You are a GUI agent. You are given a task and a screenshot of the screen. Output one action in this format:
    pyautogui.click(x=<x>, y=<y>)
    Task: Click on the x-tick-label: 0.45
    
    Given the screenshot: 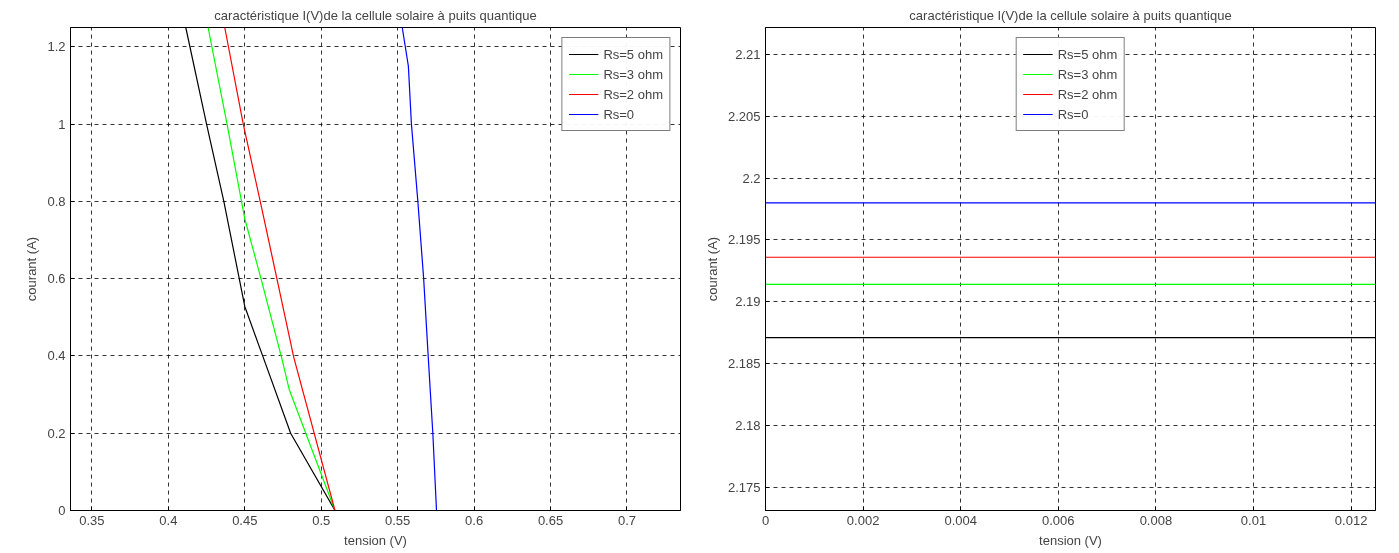 What is the action you would take?
    pyautogui.click(x=245, y=520)
    